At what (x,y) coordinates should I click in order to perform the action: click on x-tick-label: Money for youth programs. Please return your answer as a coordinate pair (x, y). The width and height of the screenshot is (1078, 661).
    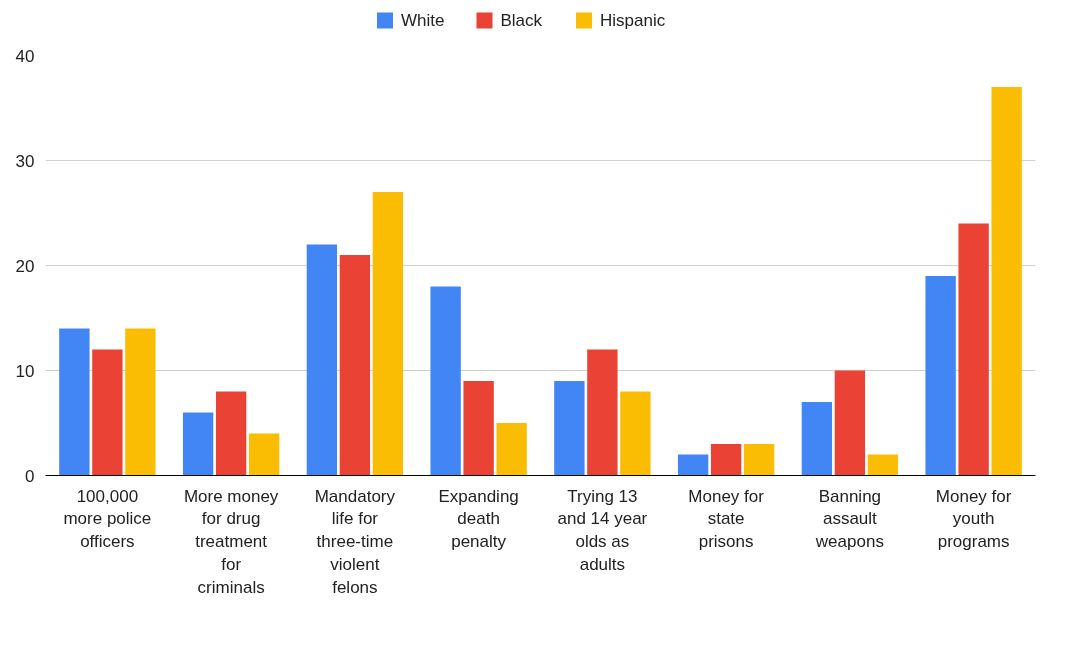
    Looking at the image, I should click on (973, 519).